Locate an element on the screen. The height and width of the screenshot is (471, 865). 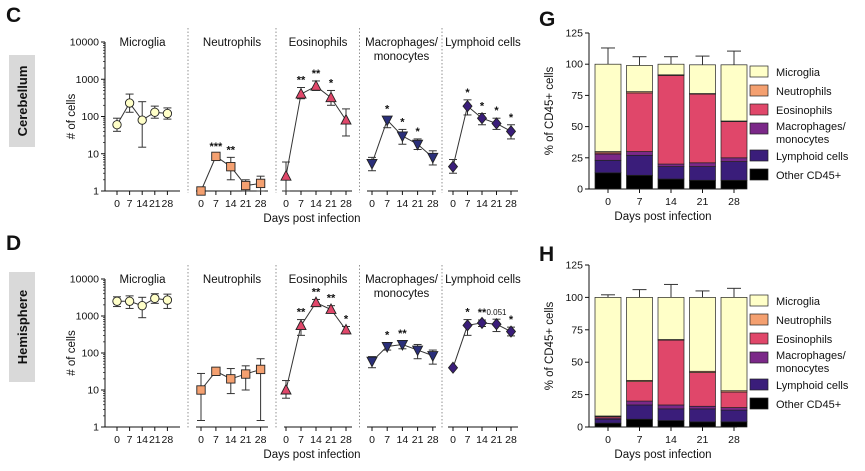
legend-label: monocytes is located at coordinates (803, 140).